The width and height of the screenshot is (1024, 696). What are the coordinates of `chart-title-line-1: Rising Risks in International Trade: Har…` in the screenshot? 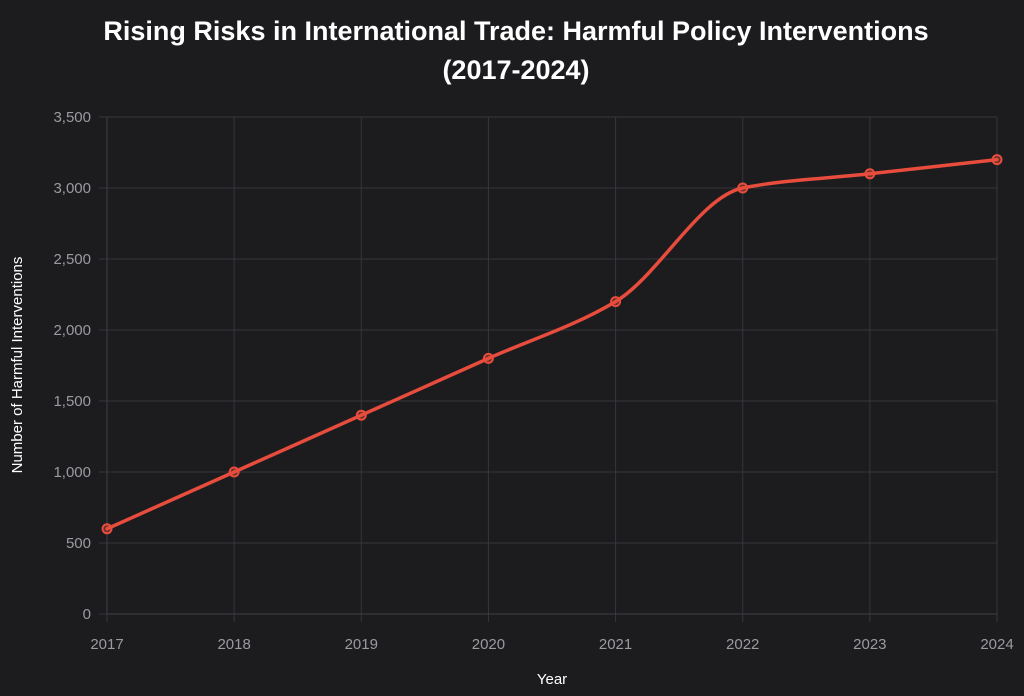 It's located at (515, 31).